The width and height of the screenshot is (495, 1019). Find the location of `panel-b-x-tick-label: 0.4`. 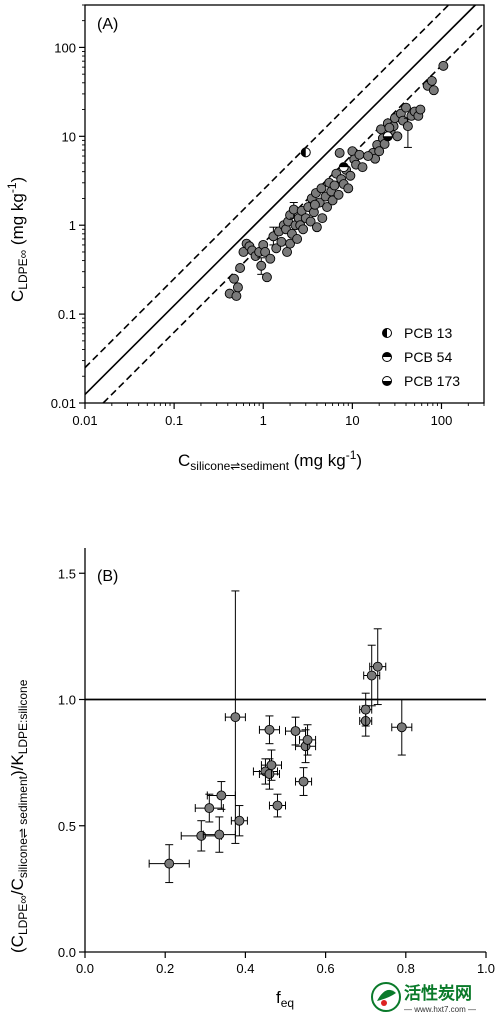

panel-b-x-tick-label: 0.4 is located at coordinates (245, 968).